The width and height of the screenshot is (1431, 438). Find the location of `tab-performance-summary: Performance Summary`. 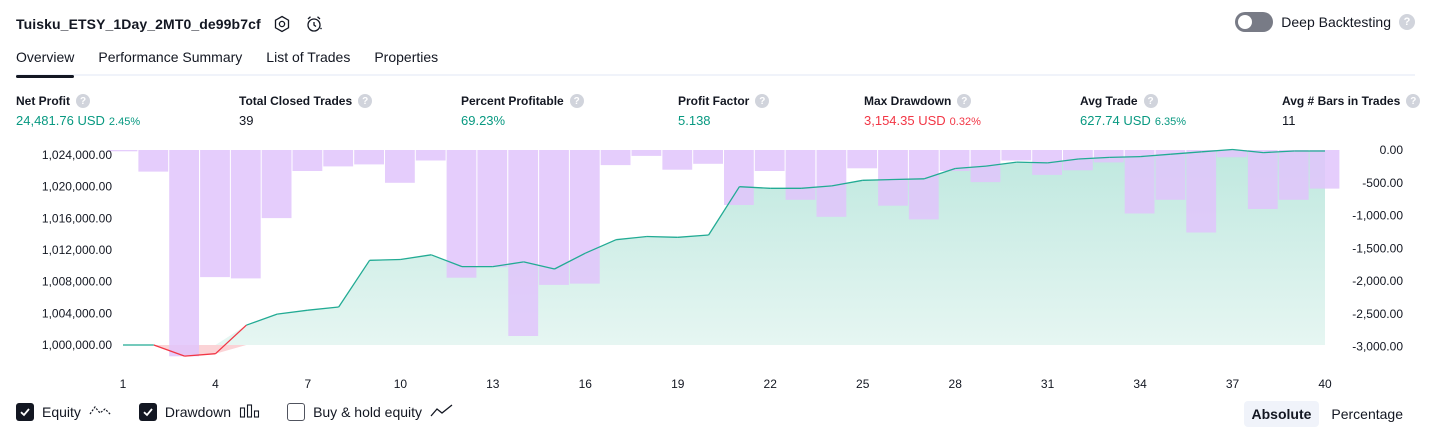

tab-performance-summary: Performance Summary is located at coordinates (170, 57).